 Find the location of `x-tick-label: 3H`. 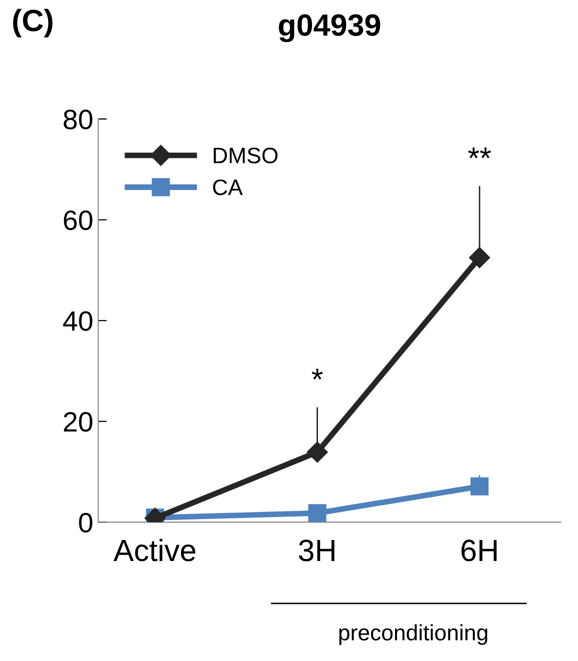

x-tick-label: 3H is located at coordinates (316, 551).